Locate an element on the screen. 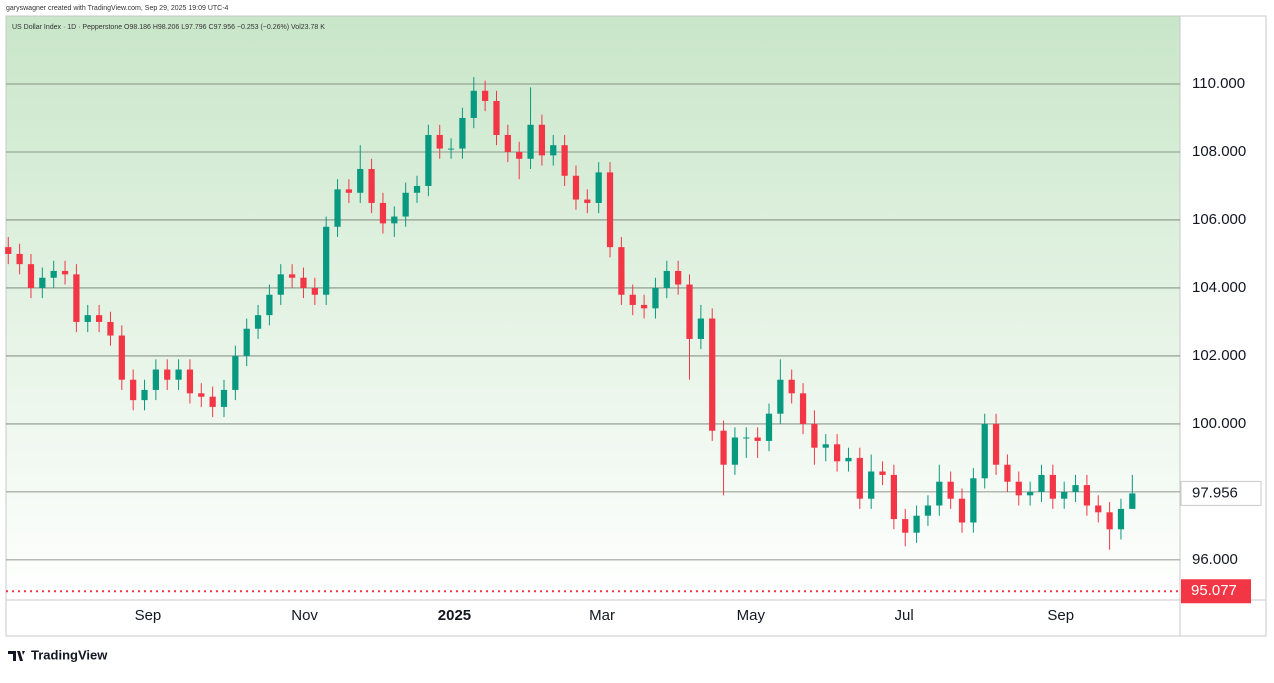  y-tick-label: 100.000 is located at coordinates (1219, 423).